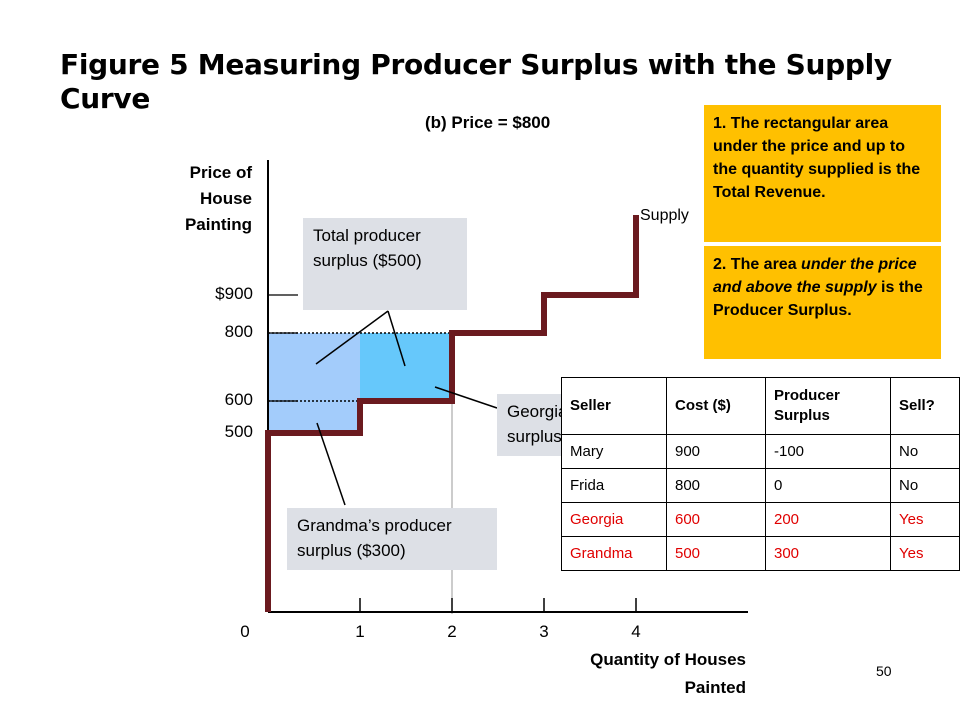  I want to click on cell-cost: 800, so click(716, 485).